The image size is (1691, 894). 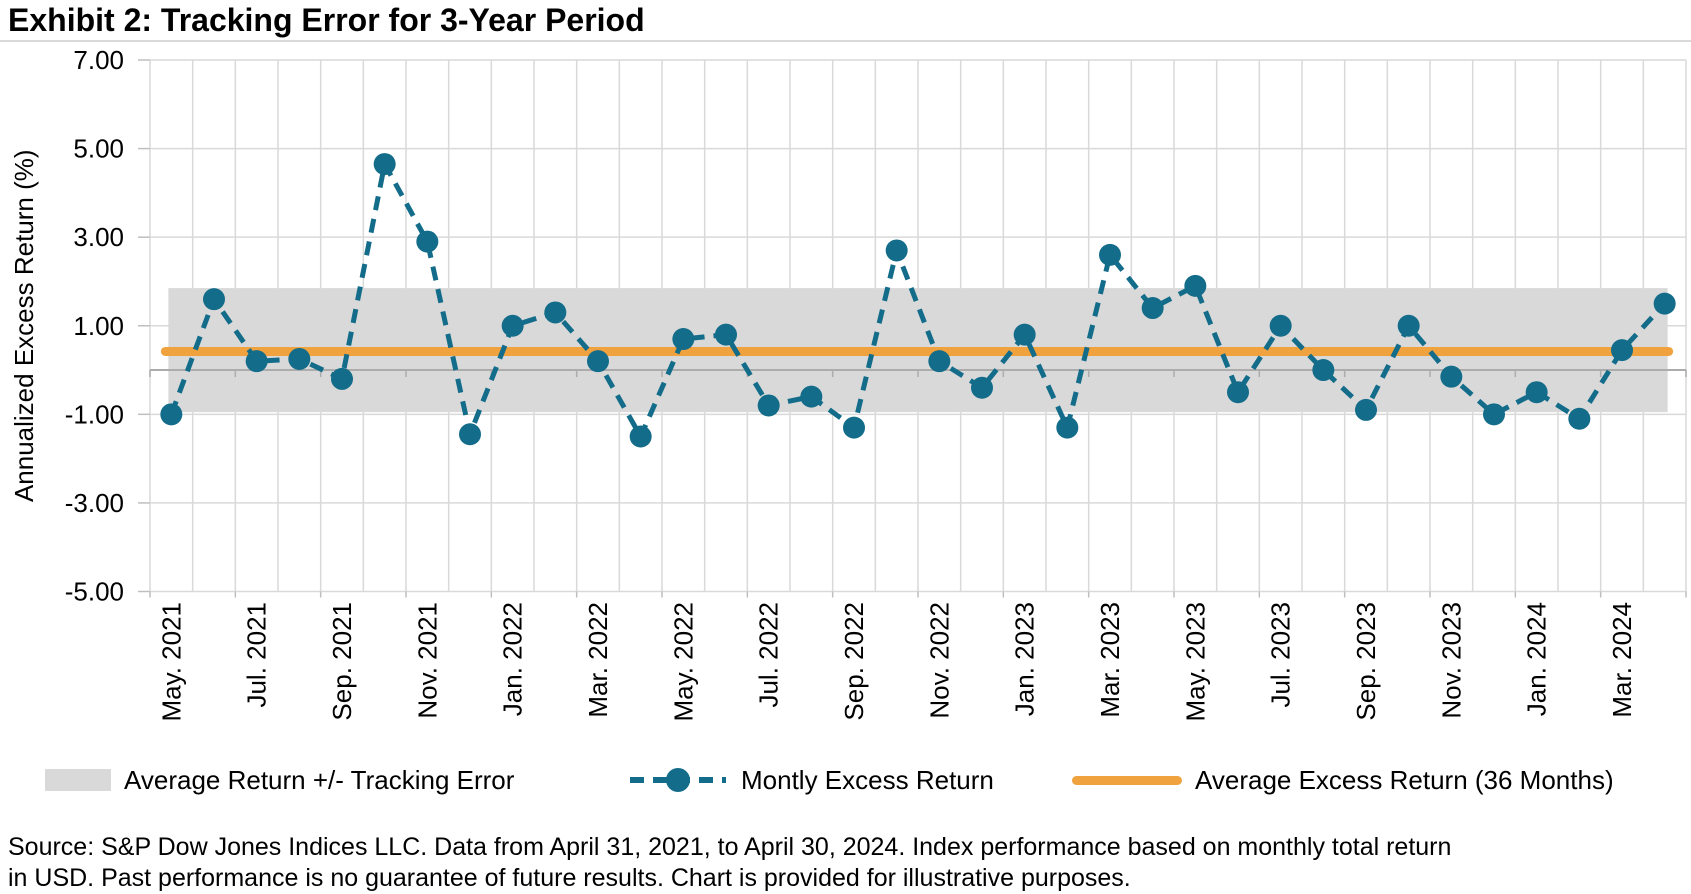 I want to click on average-line-swatch, so click(x=1127, y=780).